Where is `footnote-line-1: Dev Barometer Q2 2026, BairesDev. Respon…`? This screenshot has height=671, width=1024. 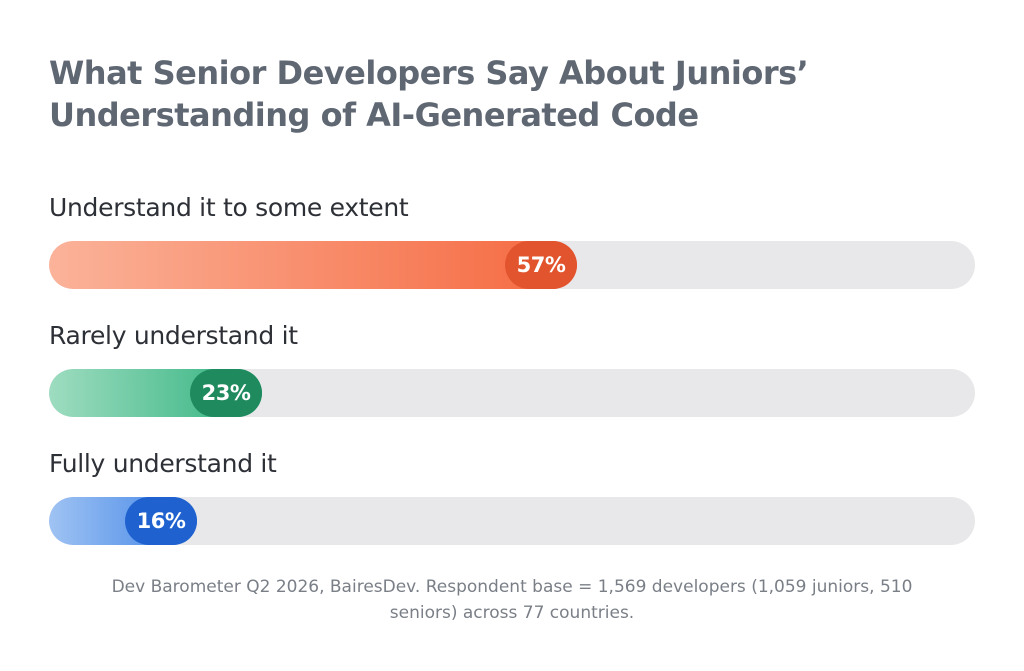 footnote-line-1: Dev Barometer Q2 2026, BairesDev. Respon… is located at coordinates (512, 587).